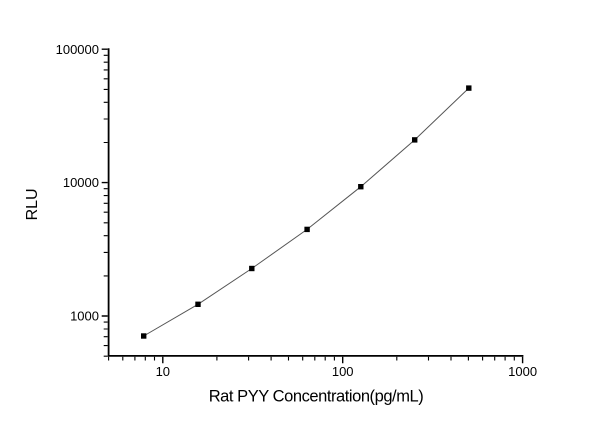 The width and height of the screenshot is (608, 432). Describe the element at coordinates (77, 49) in the screenshot. I see `svg-text: 100000` at that location.